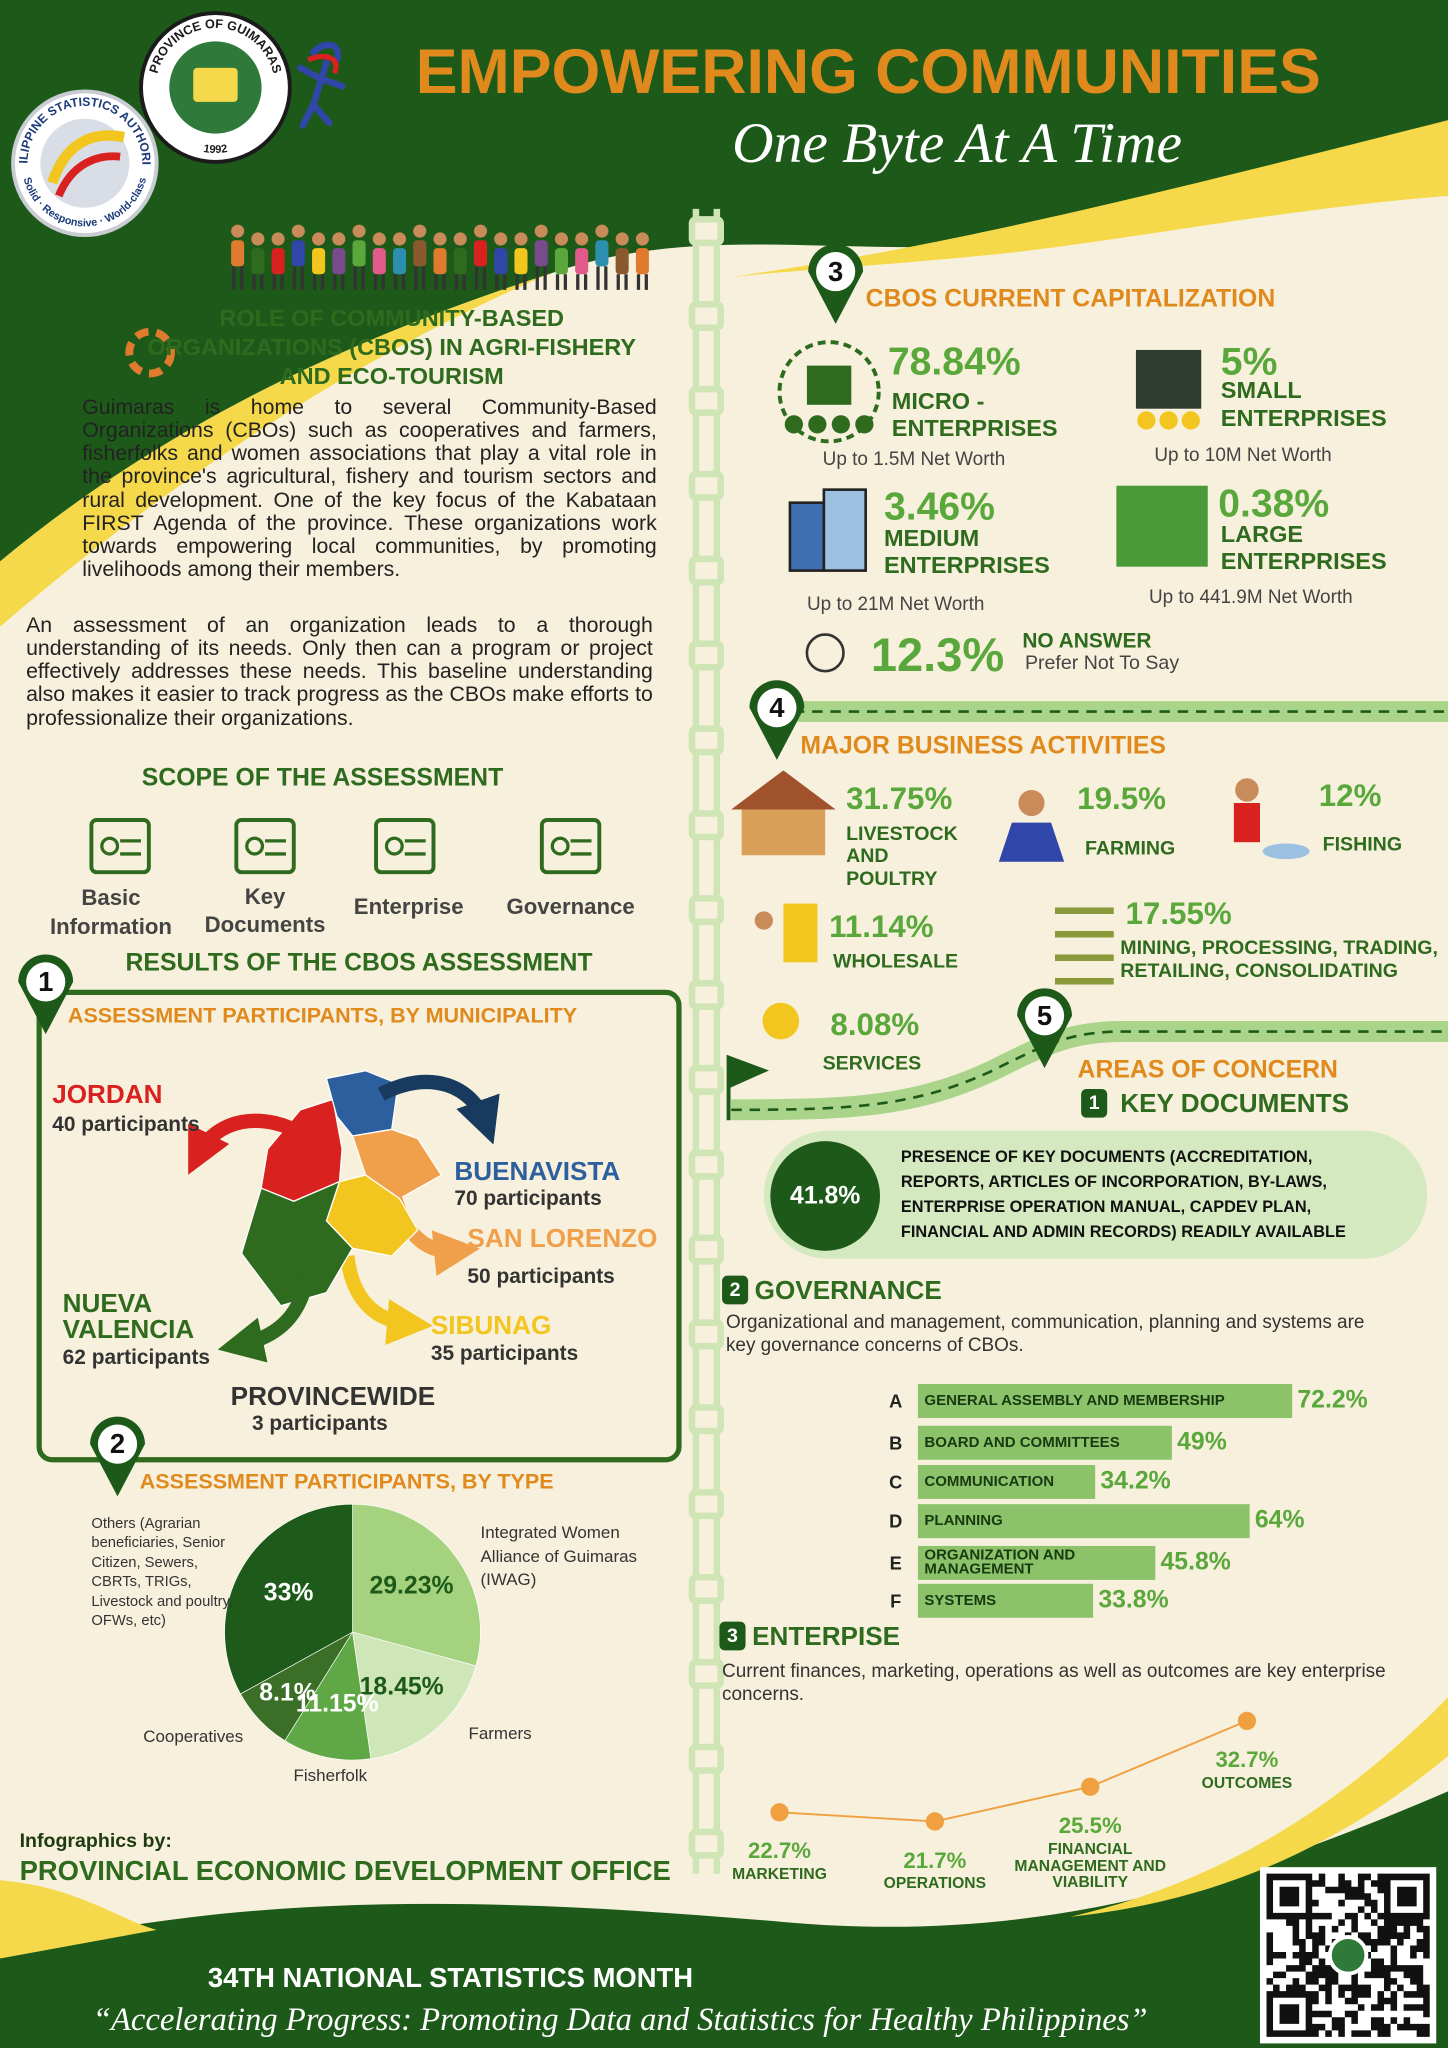 This screenshot has height=2048, width=1448. What do you see at coordinates (1207, 1070) in the screenshot?
I see `section-title: AREAS OF CONCERN` at bounding box center [1207, 1070].